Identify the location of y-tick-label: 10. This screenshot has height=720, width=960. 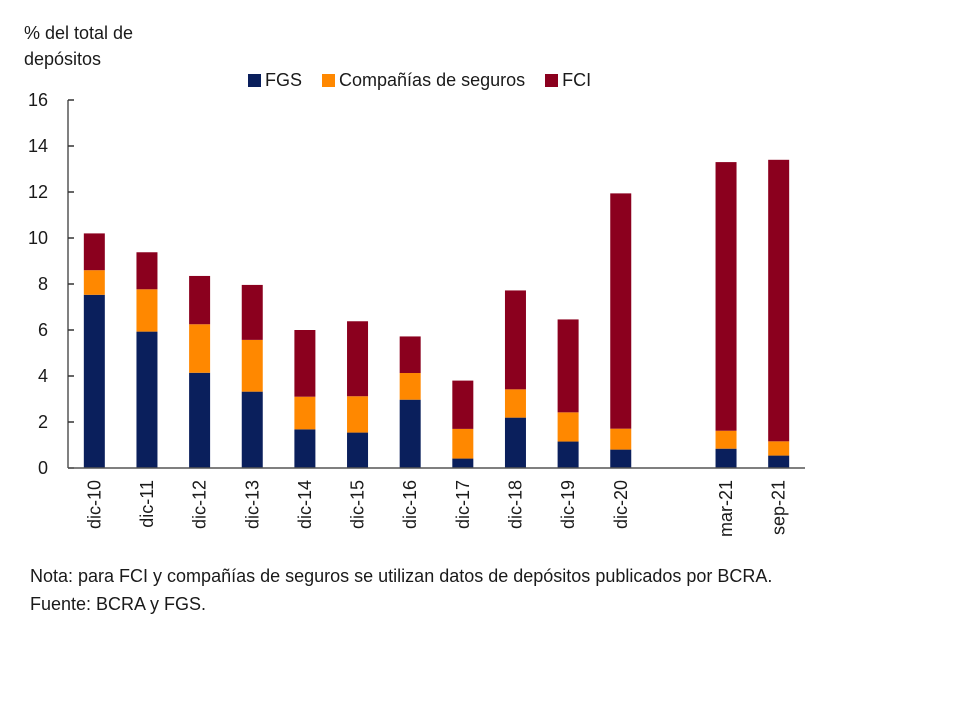
(38, 238).